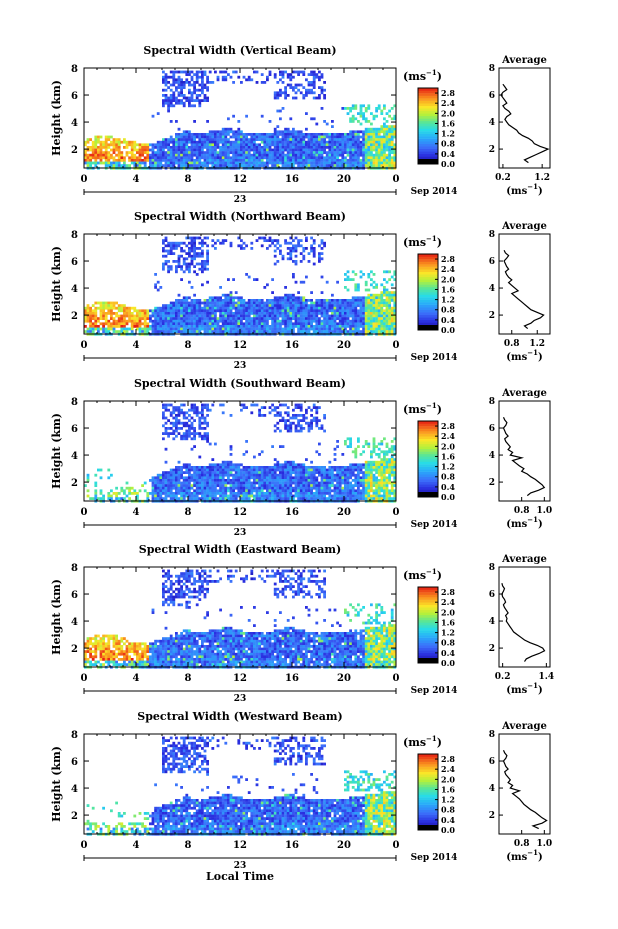  What do you see at coordinates (537, 344) in the screenshot?
I see `average-x-tick-label: 1.2` at bounding box center [537, 344].